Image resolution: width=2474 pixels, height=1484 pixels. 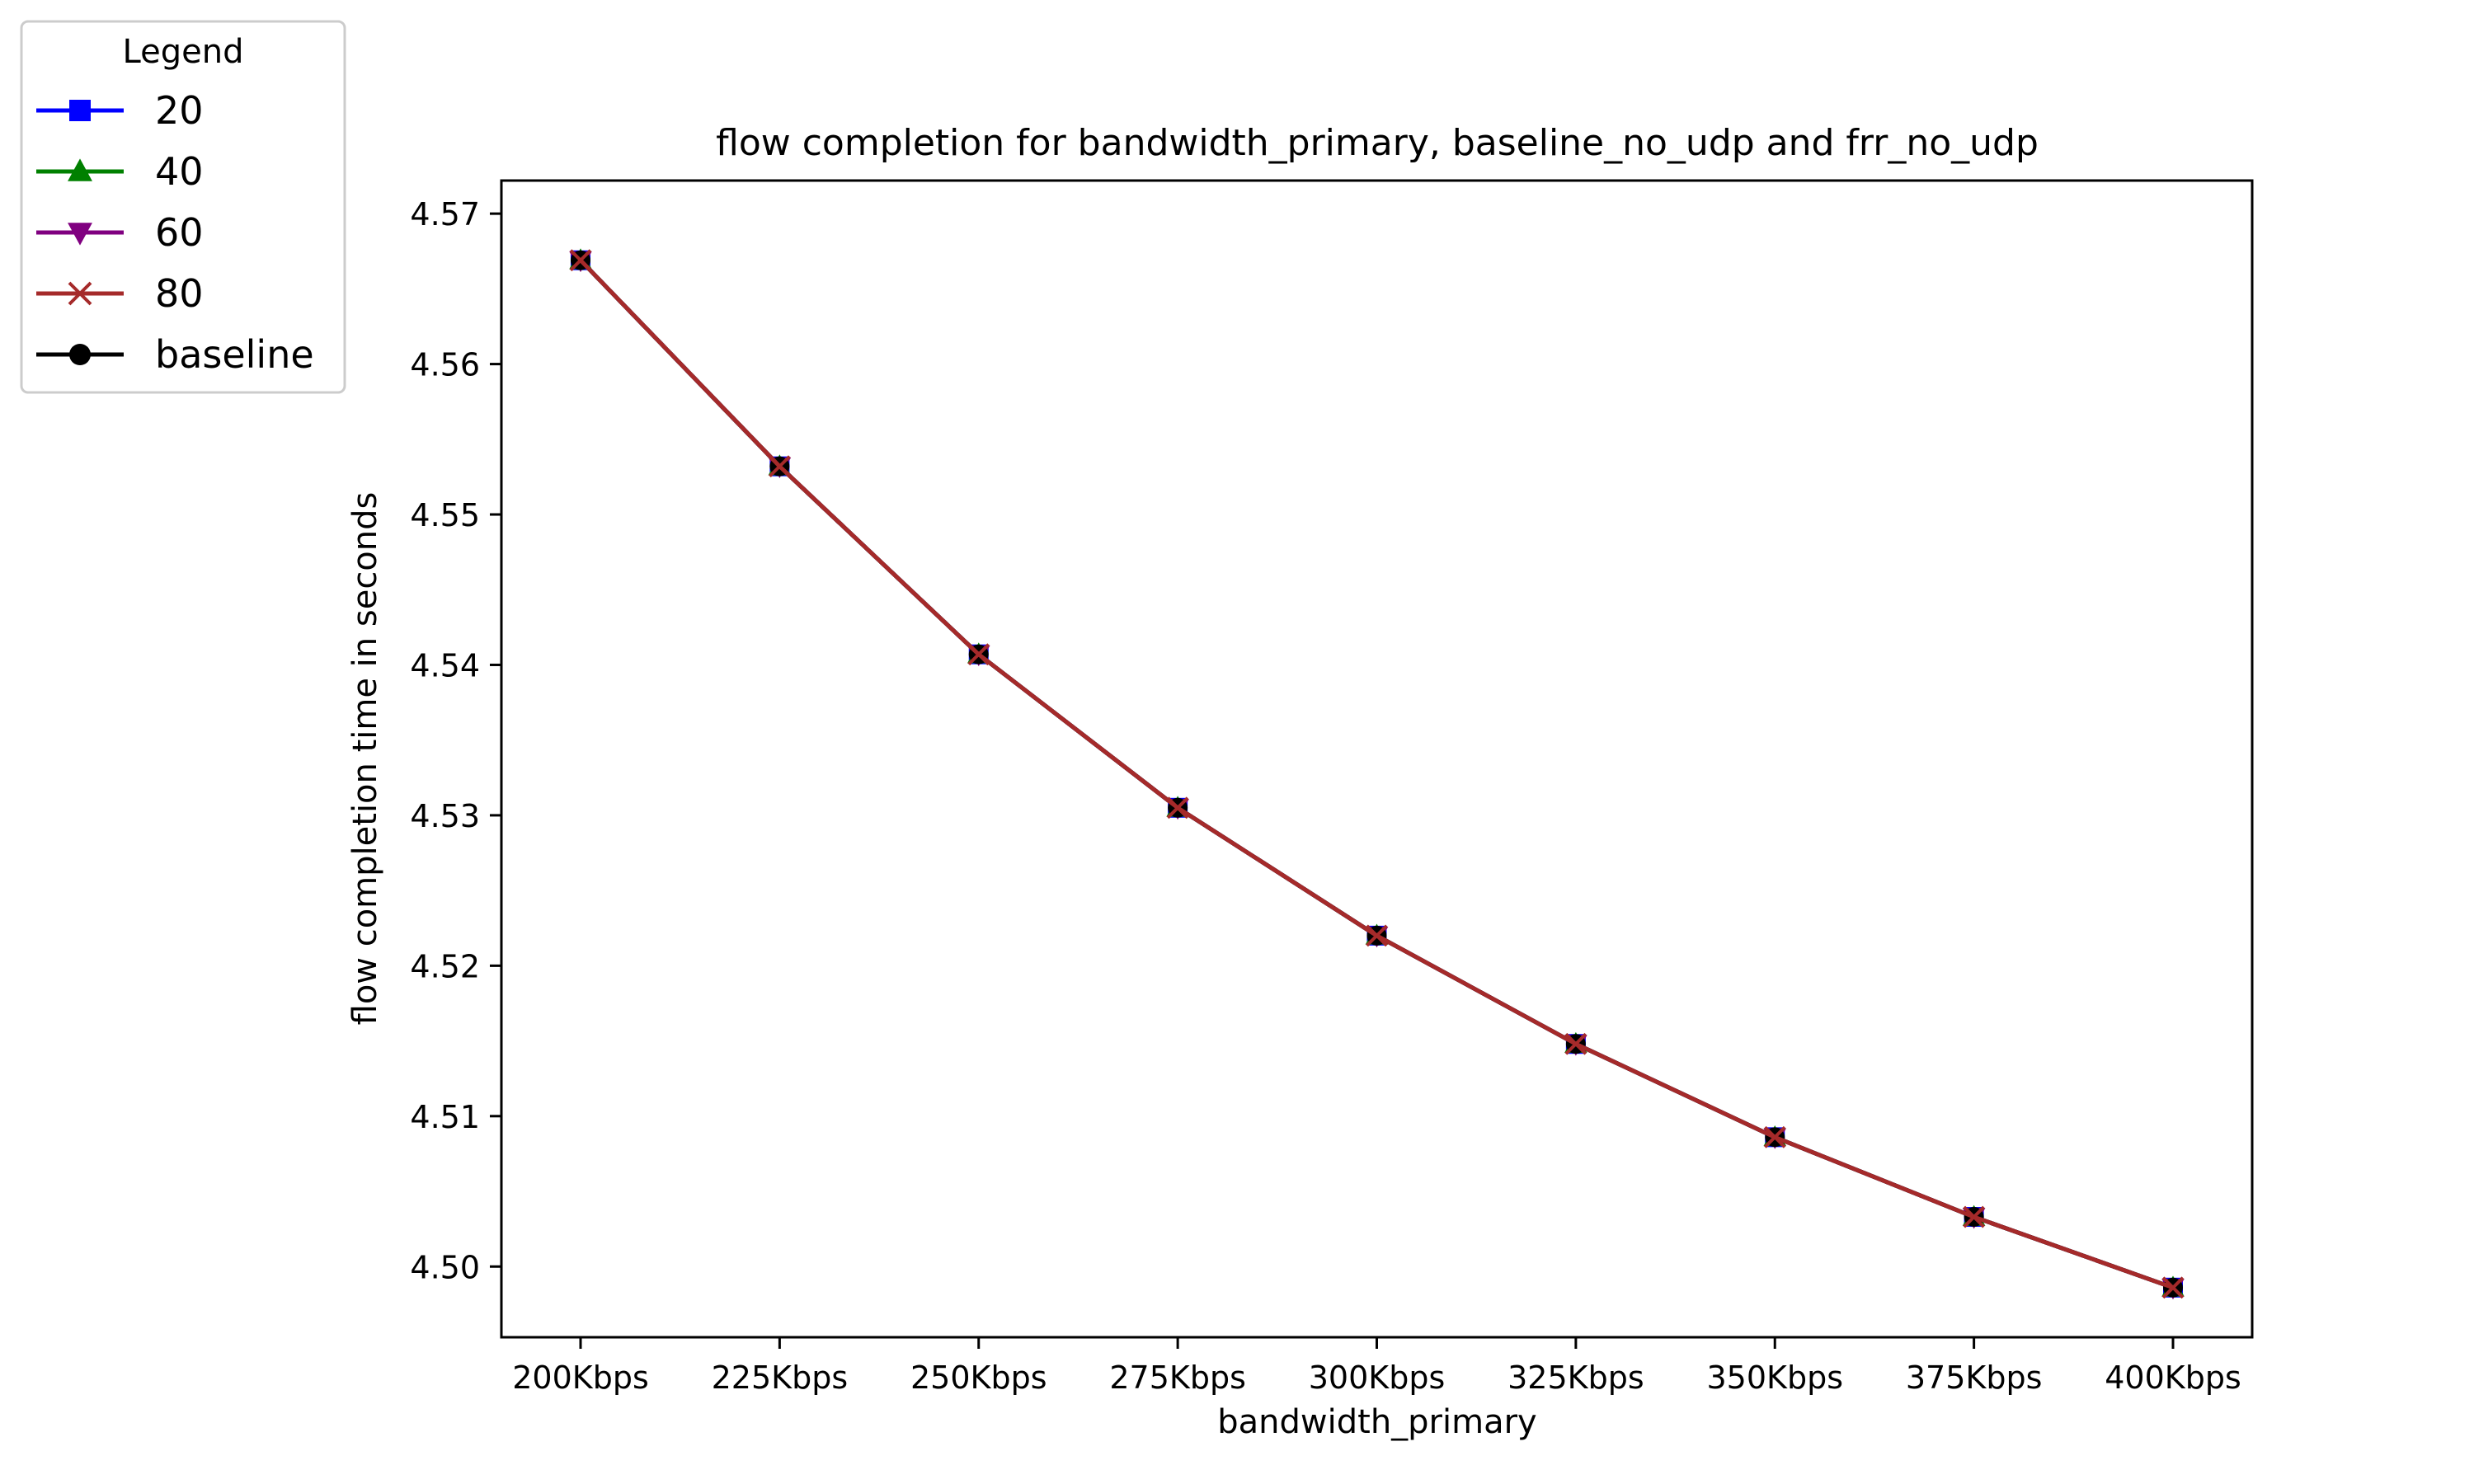 I want to click on y-tick-label: 4.52, so click(x=445, y=966).